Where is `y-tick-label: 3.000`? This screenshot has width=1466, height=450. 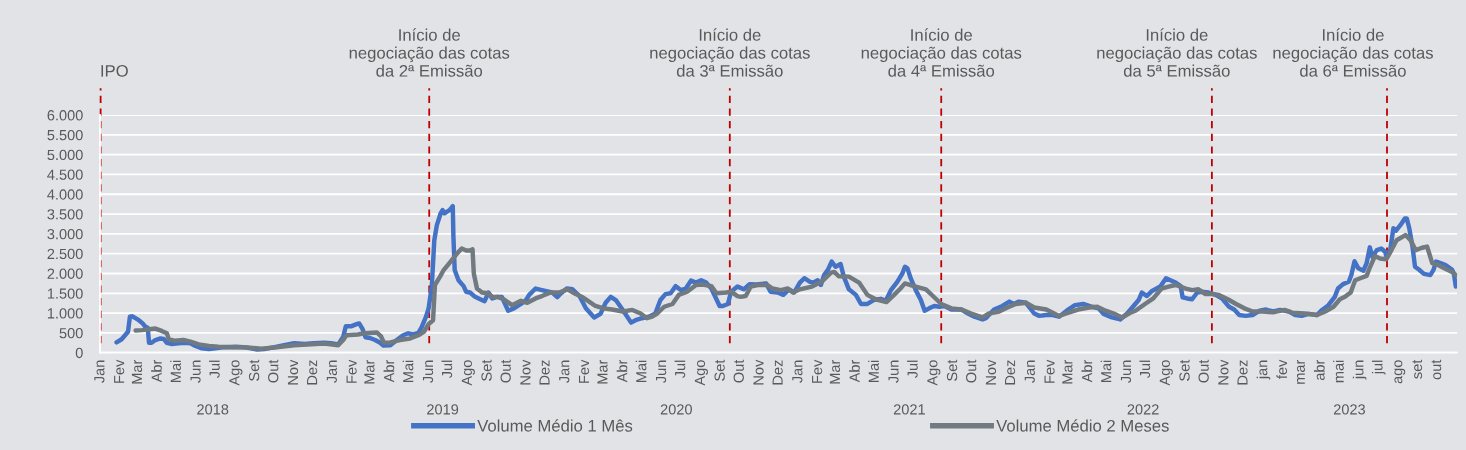
y-tick-label: 3.000 is located at coordinates (65, 234).